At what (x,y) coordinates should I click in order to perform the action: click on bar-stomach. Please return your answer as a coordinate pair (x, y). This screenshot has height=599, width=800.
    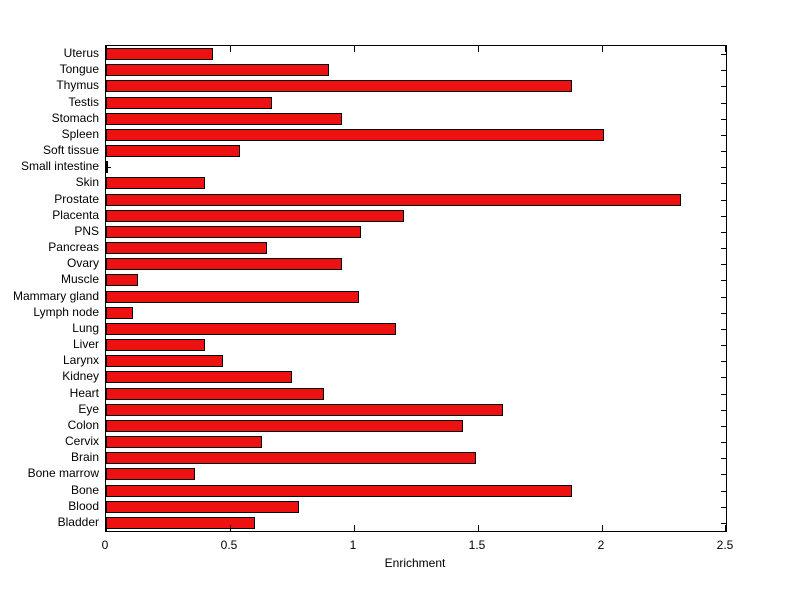
    Looking at the image, I should click on (224, 119).